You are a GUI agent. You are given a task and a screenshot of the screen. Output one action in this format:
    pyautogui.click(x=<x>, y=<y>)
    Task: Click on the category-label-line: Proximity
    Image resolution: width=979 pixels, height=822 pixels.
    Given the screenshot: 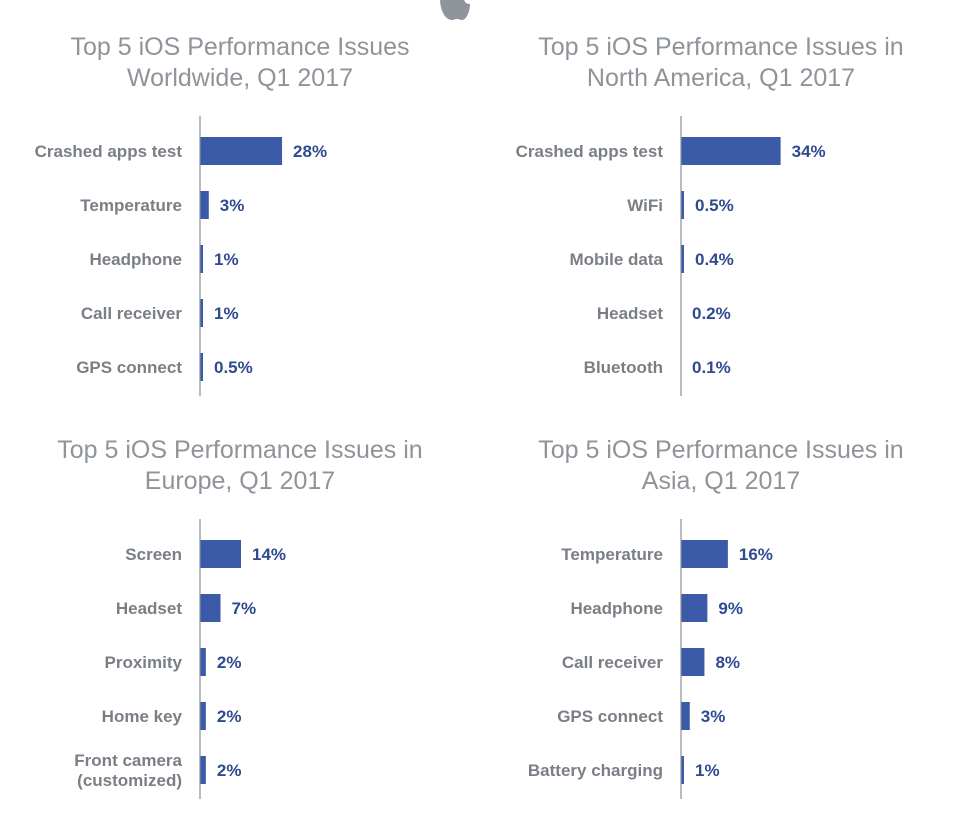 What is the action you would take?
    pyautogui.click(x=144, y=662)
    